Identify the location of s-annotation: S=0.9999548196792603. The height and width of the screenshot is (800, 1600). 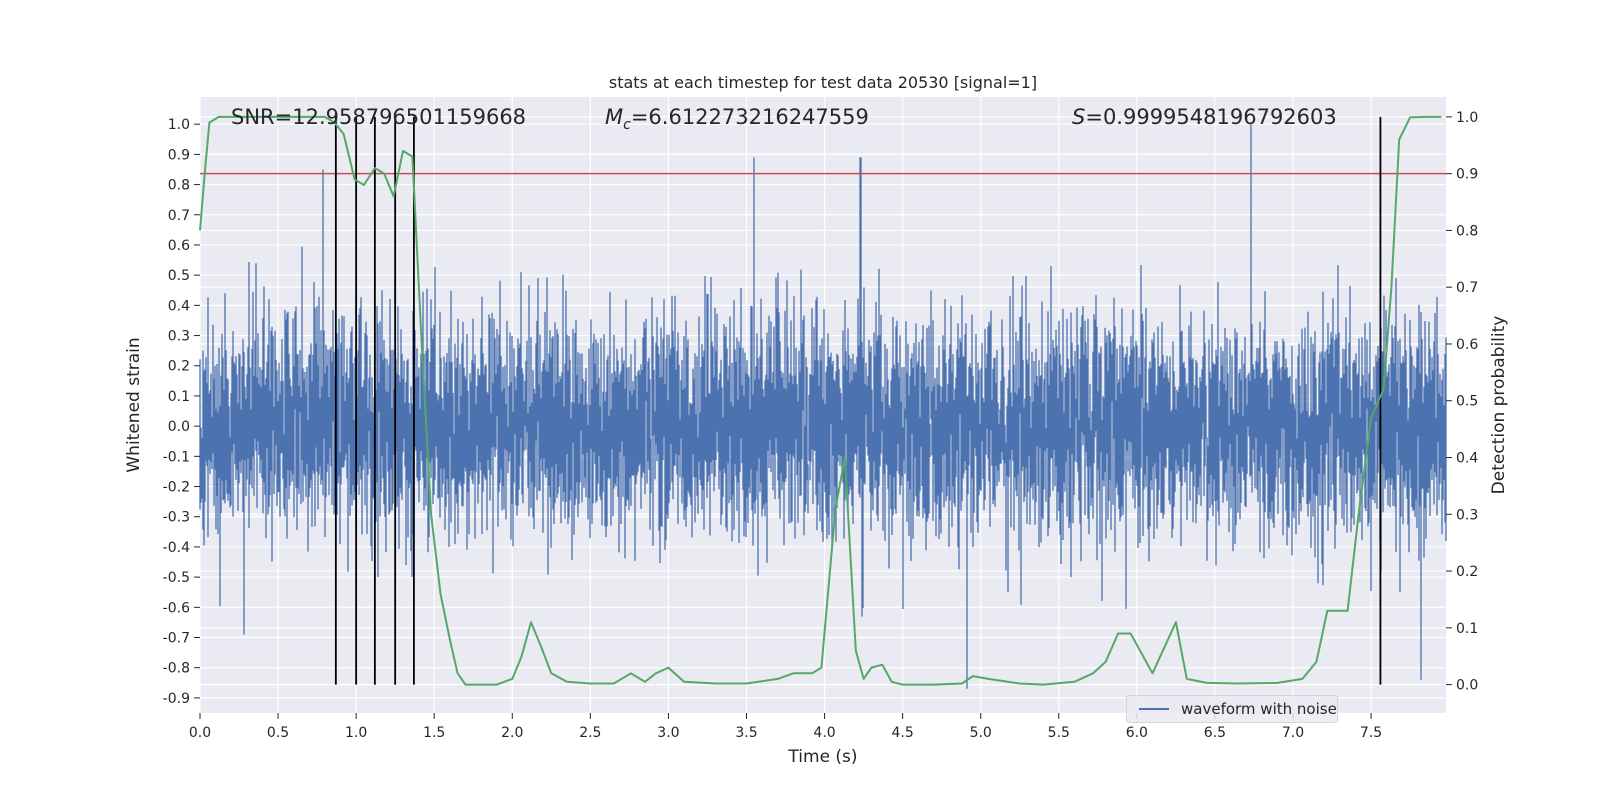
(1204, 117).